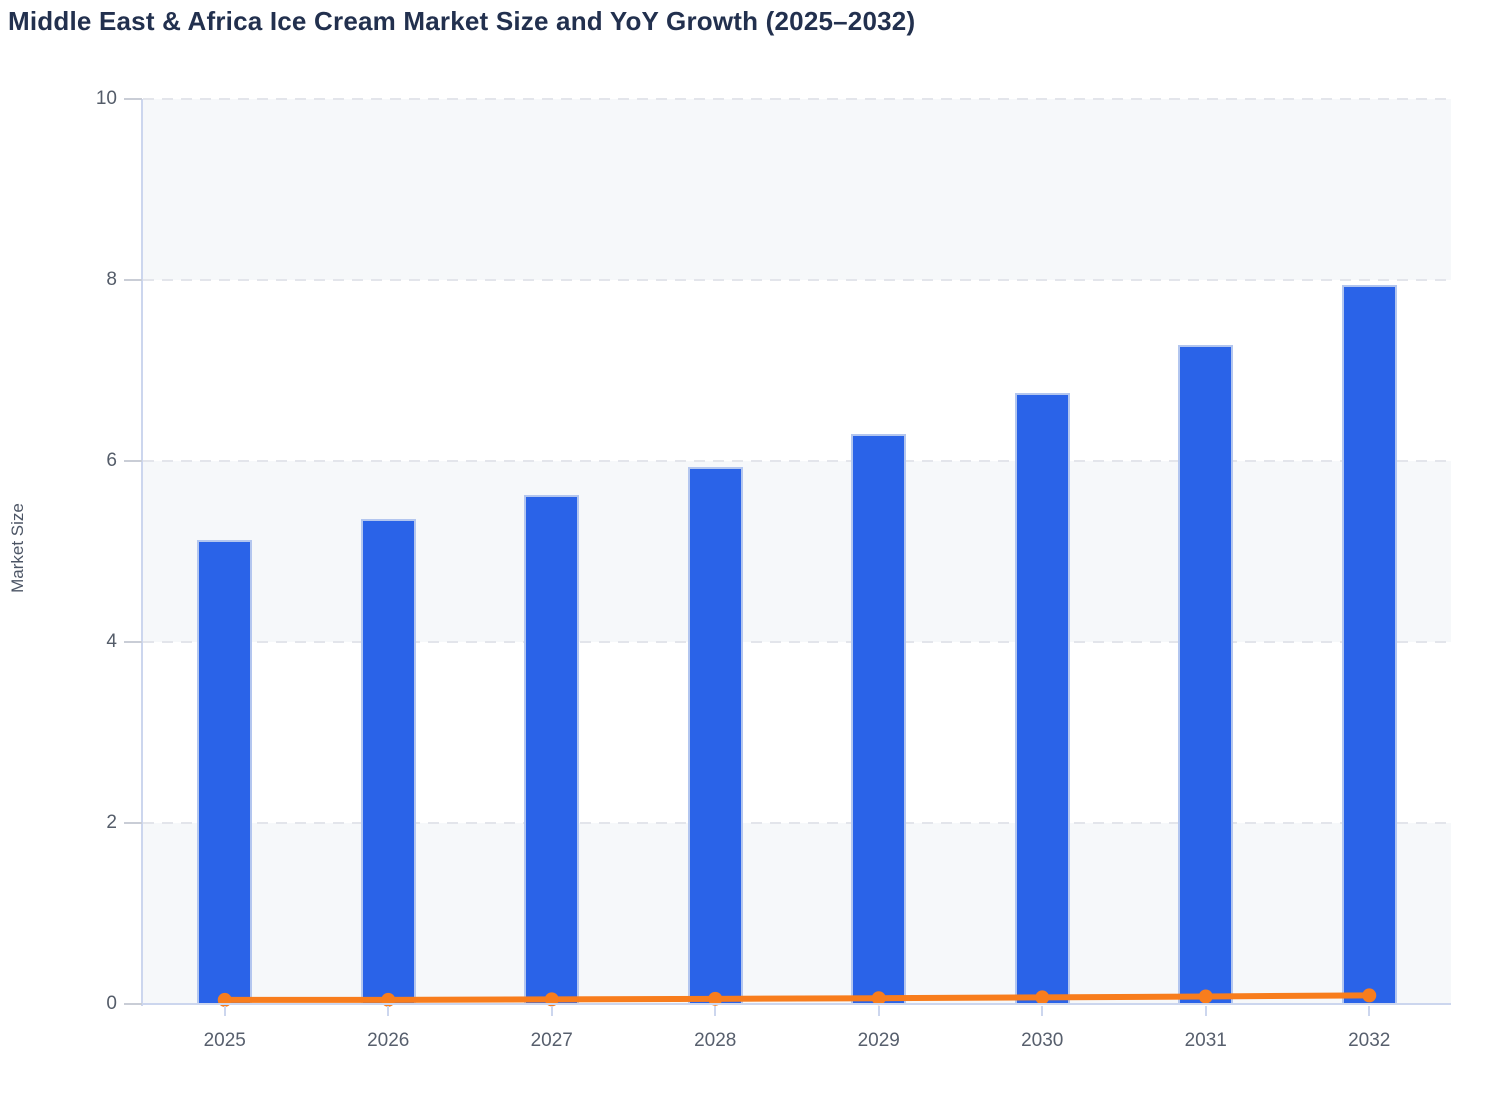 Image resolution: width=1508 pixels, height=1120 pixels. What do you see at coordinates (111, 460) in the screenshot?
I see `y-tick-label: 6` at bounding box center [111, 460].